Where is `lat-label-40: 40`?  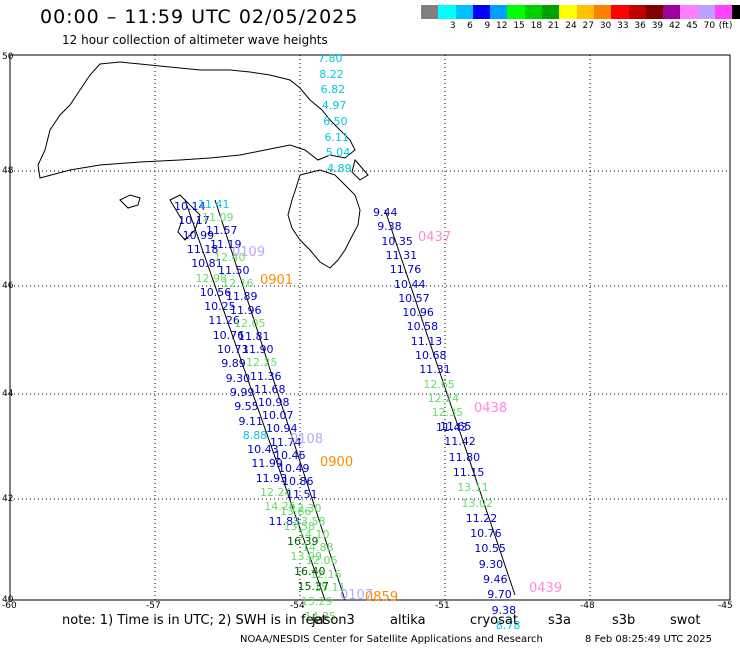
lat-label-40: 40 is located at coordinates (8, 600).